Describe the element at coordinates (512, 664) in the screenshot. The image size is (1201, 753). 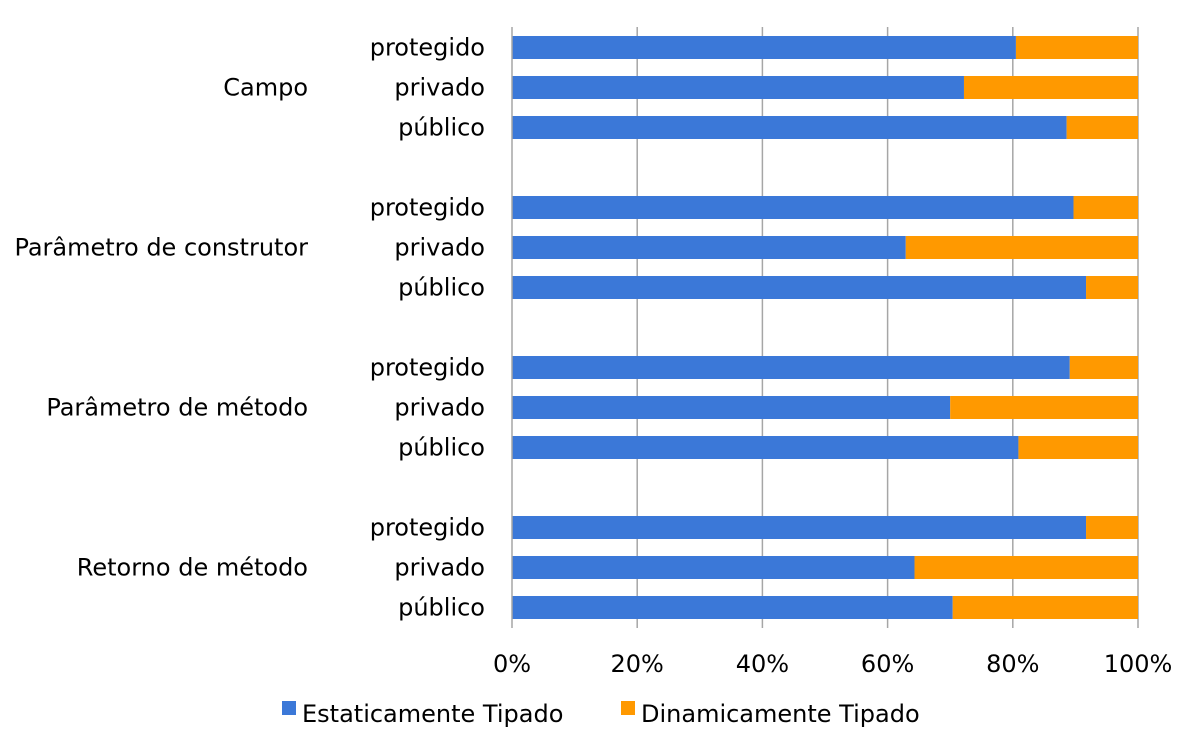
I see `x-tick-label: 0%` at that location.